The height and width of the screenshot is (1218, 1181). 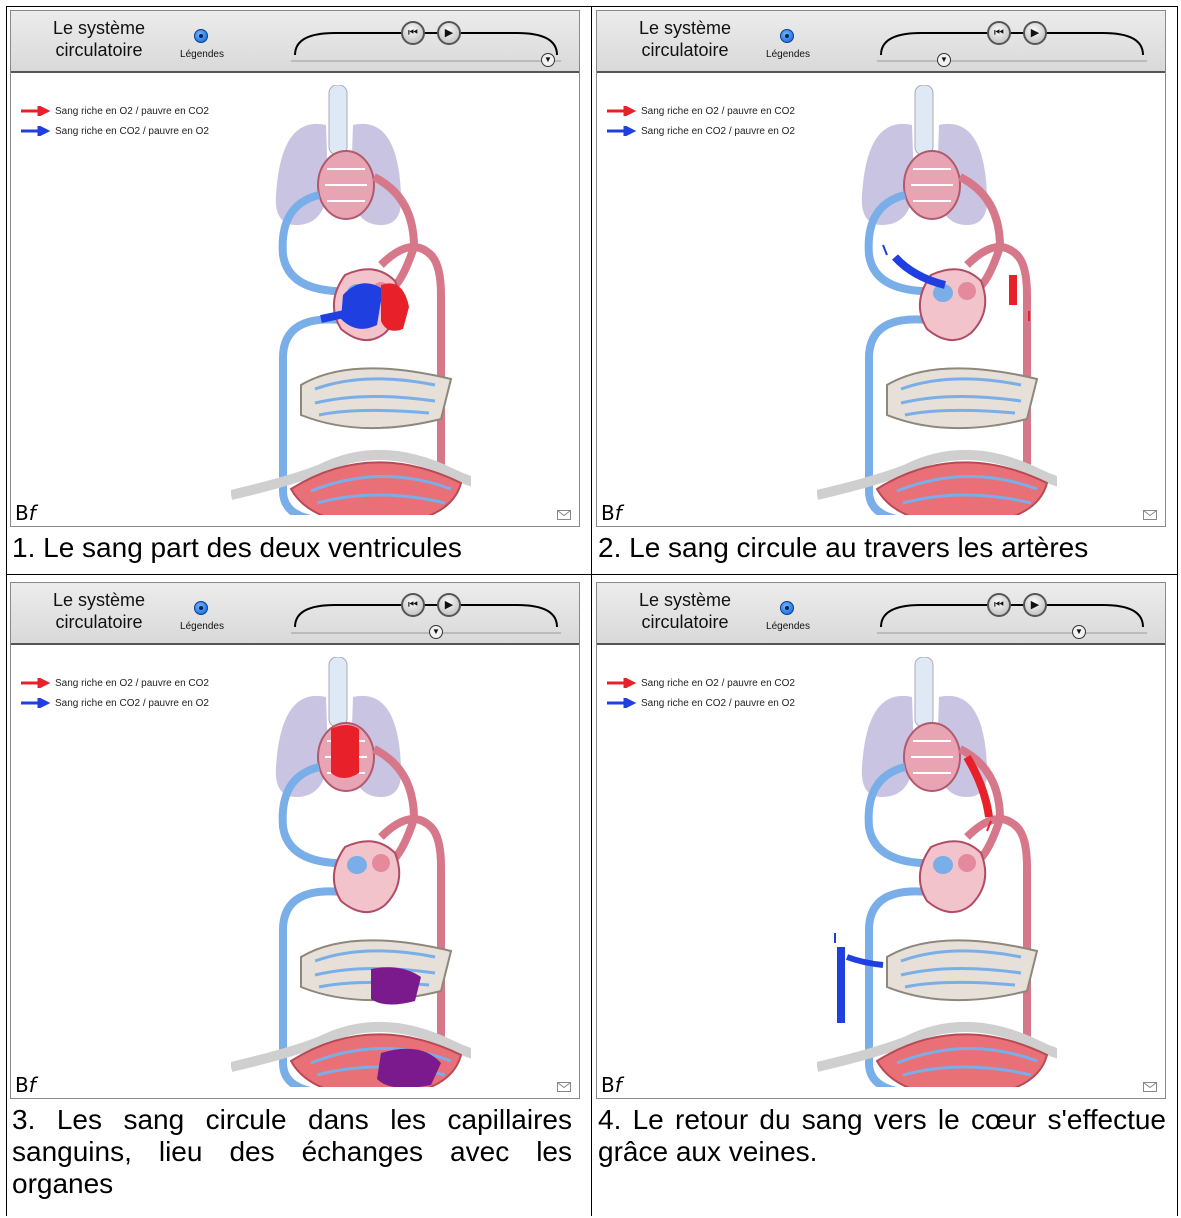 I want to click on muscle-capillaries-highlight, so click(x=409, y=1068).